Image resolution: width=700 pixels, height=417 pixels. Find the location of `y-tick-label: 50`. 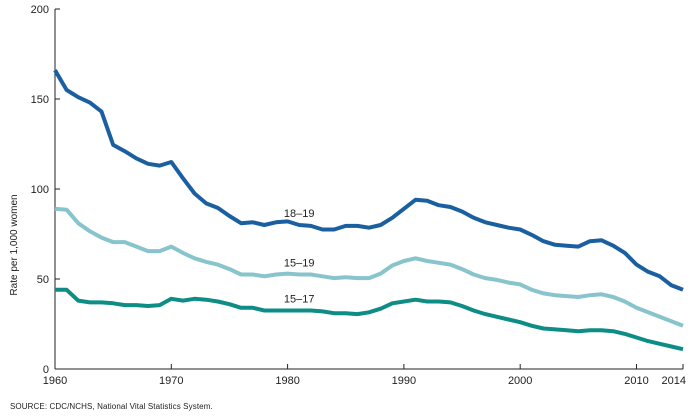

y-tick-label: 50 is located at coordinates (43, 280).